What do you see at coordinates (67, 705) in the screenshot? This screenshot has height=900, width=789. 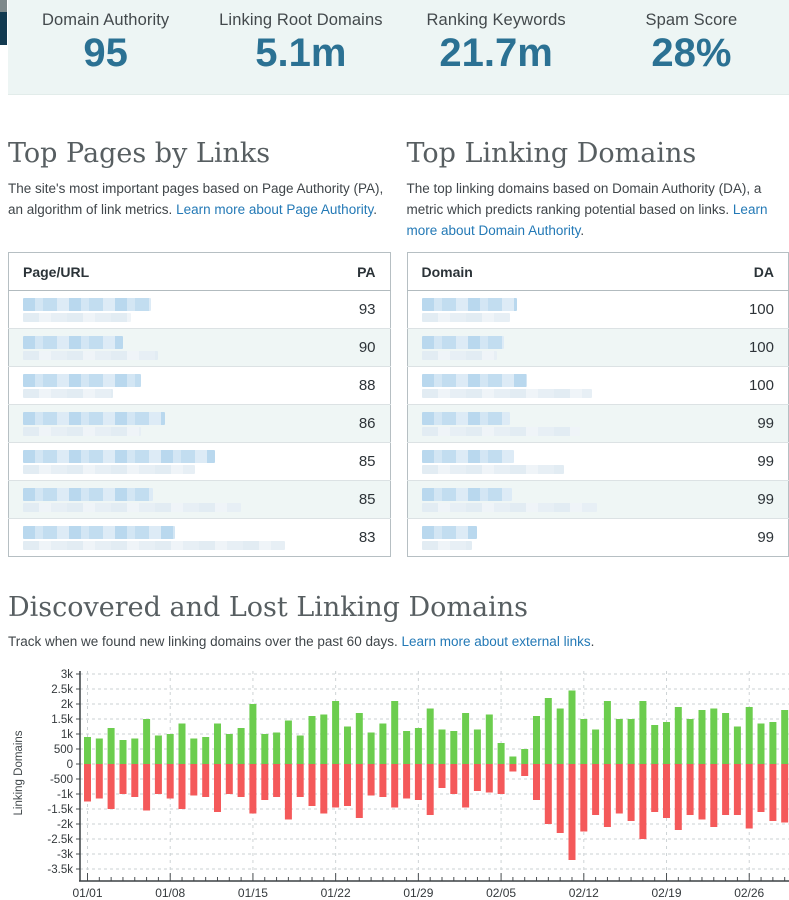 I see `y-axis-tick-label: 2k` at bounding box center [67, 705].